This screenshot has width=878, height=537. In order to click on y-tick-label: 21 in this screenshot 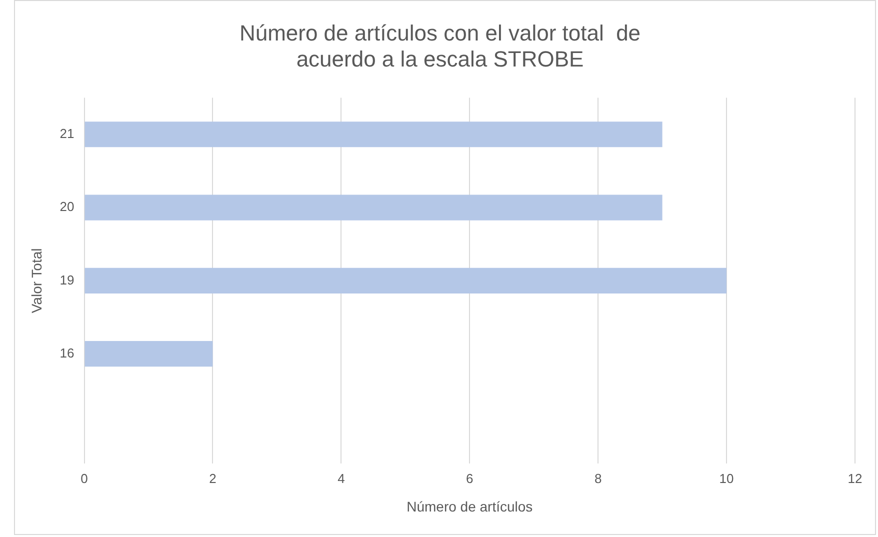, I will do `click(67, 133)`.